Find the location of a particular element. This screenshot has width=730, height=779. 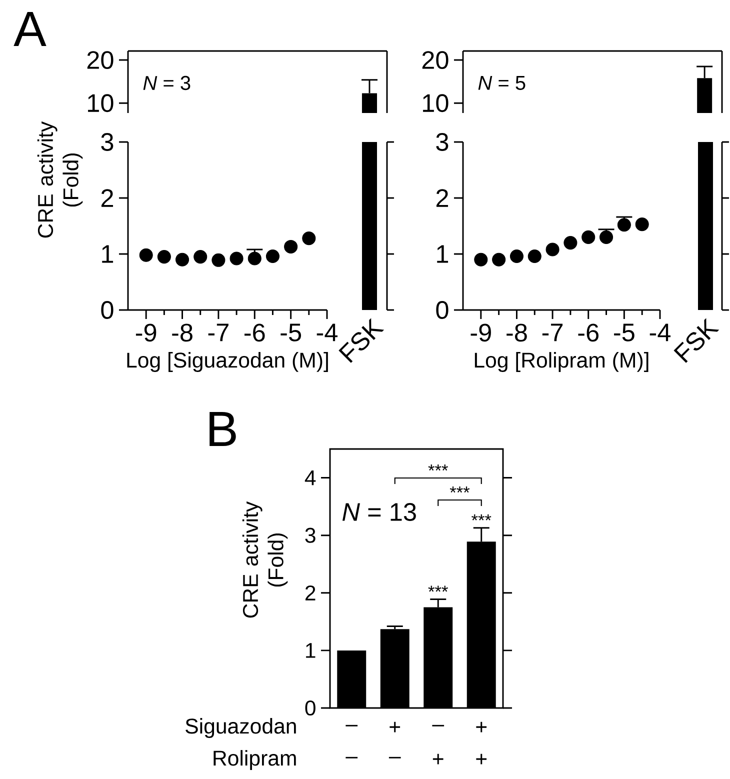

annotation: N = 13 is located at coordinates (379, 512).